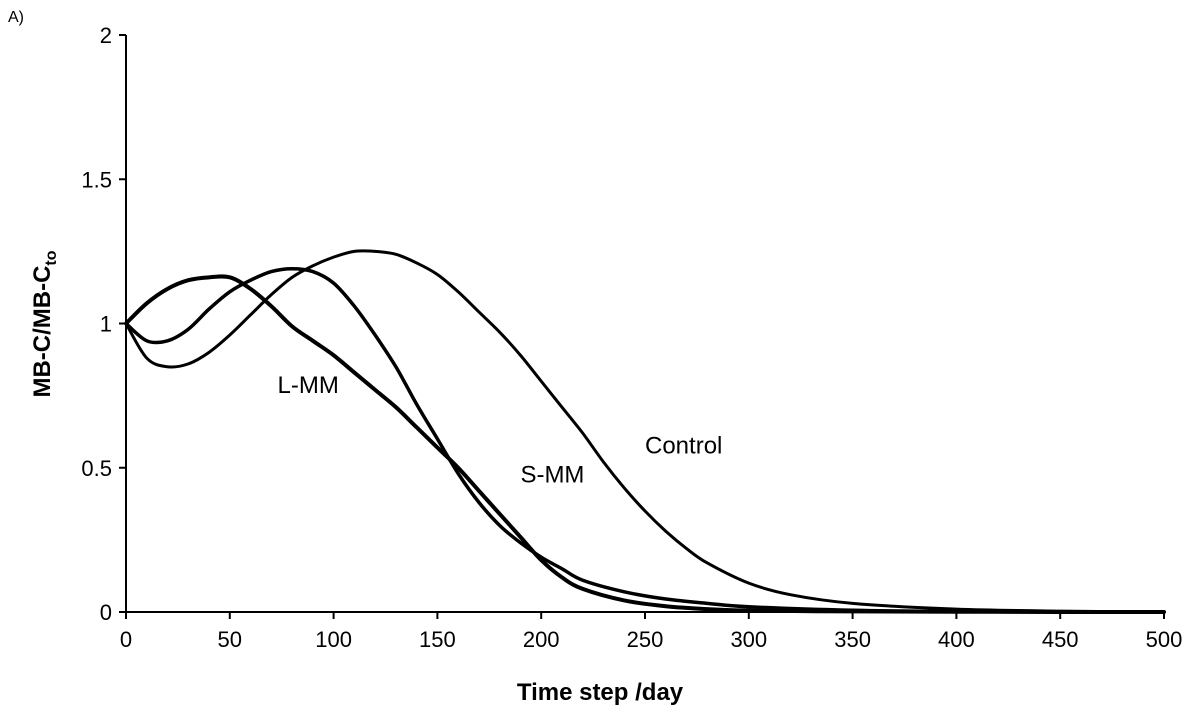  What do you see at coordinates (126, 639) in the screenshot?
I see `x-tick-label: 0` at bounding box center [126, 639].